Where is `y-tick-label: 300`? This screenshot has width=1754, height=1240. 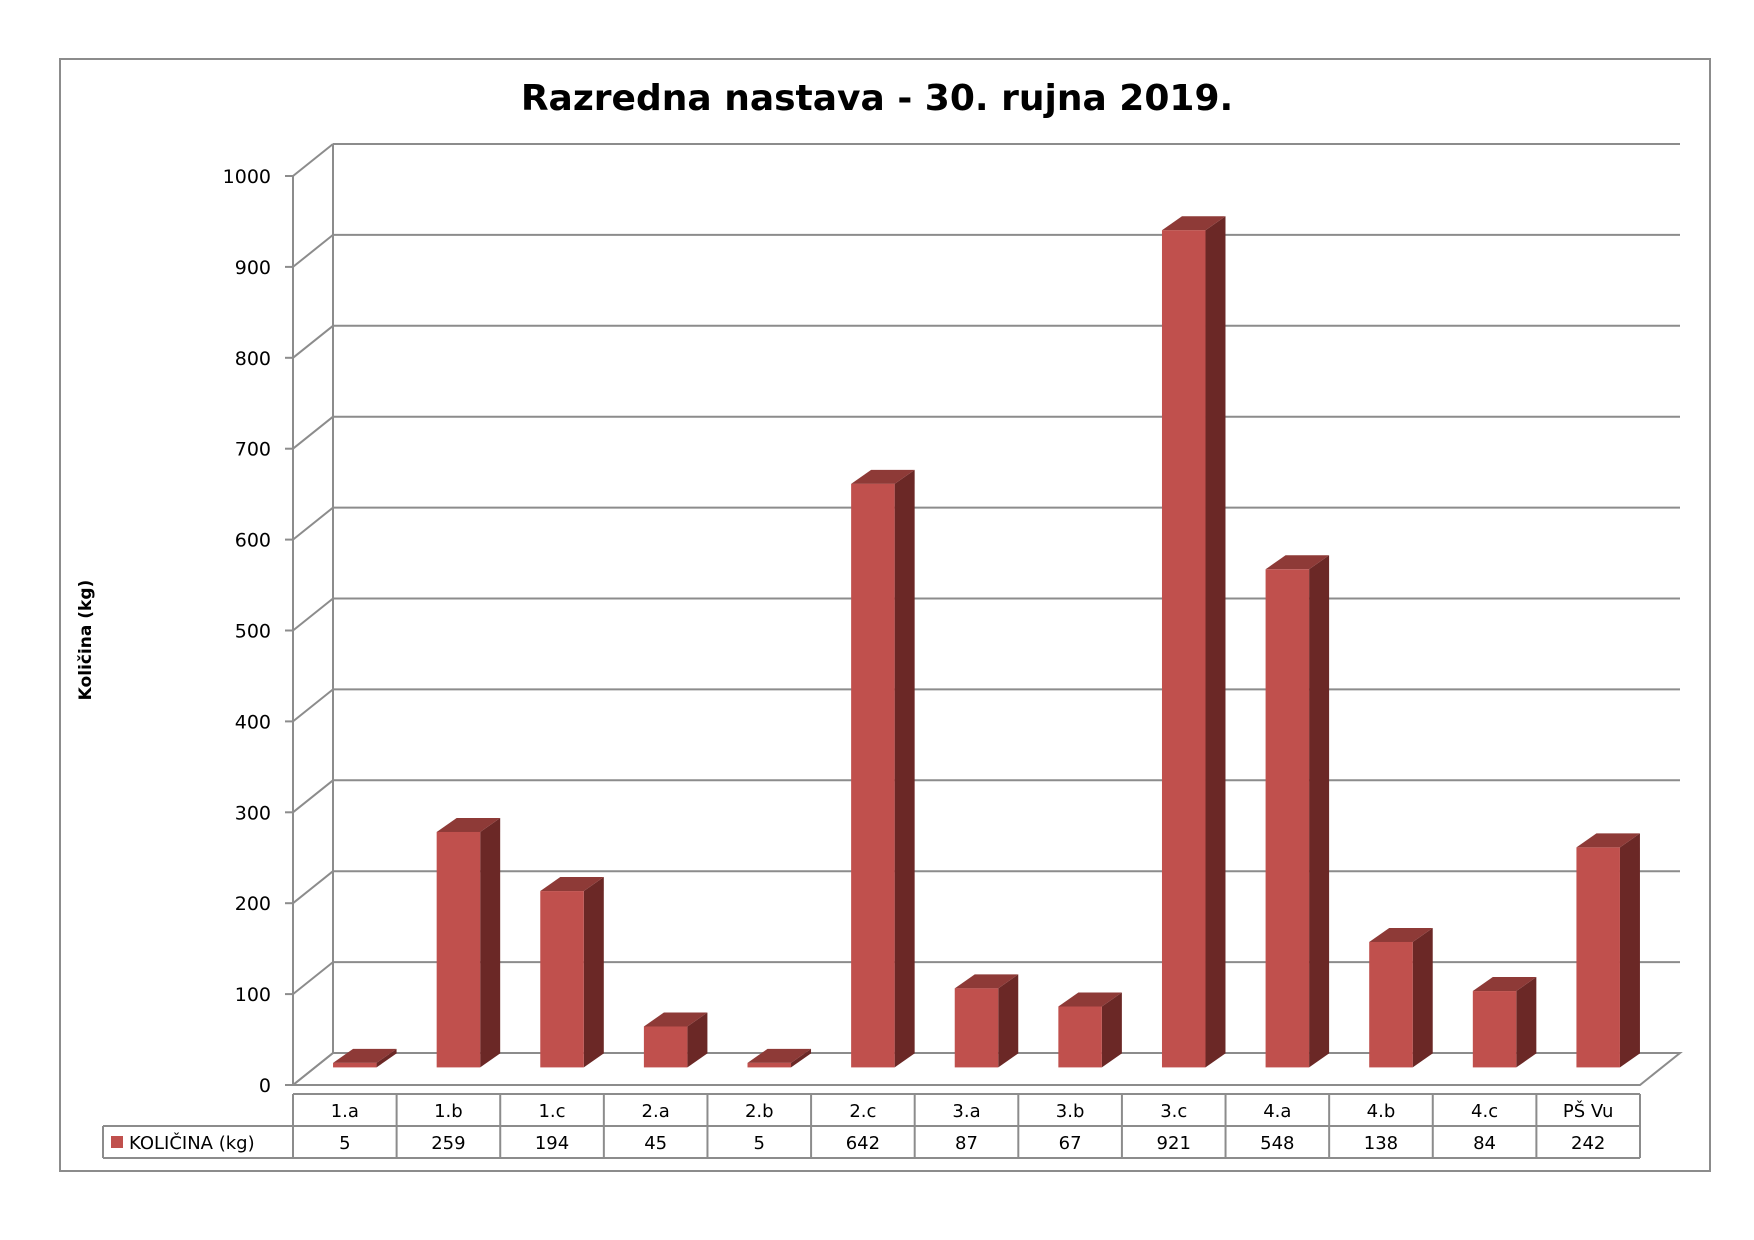
y-tick-label: 300 is located at coordinates (253, 813).